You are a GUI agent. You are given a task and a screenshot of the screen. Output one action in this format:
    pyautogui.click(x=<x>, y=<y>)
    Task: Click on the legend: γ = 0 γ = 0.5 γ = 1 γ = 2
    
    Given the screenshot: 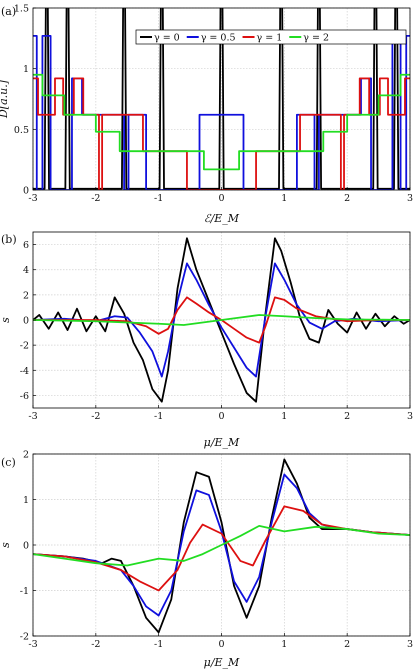 What is the action you would take?
    pyautogui.click(x=271, y=37)
    